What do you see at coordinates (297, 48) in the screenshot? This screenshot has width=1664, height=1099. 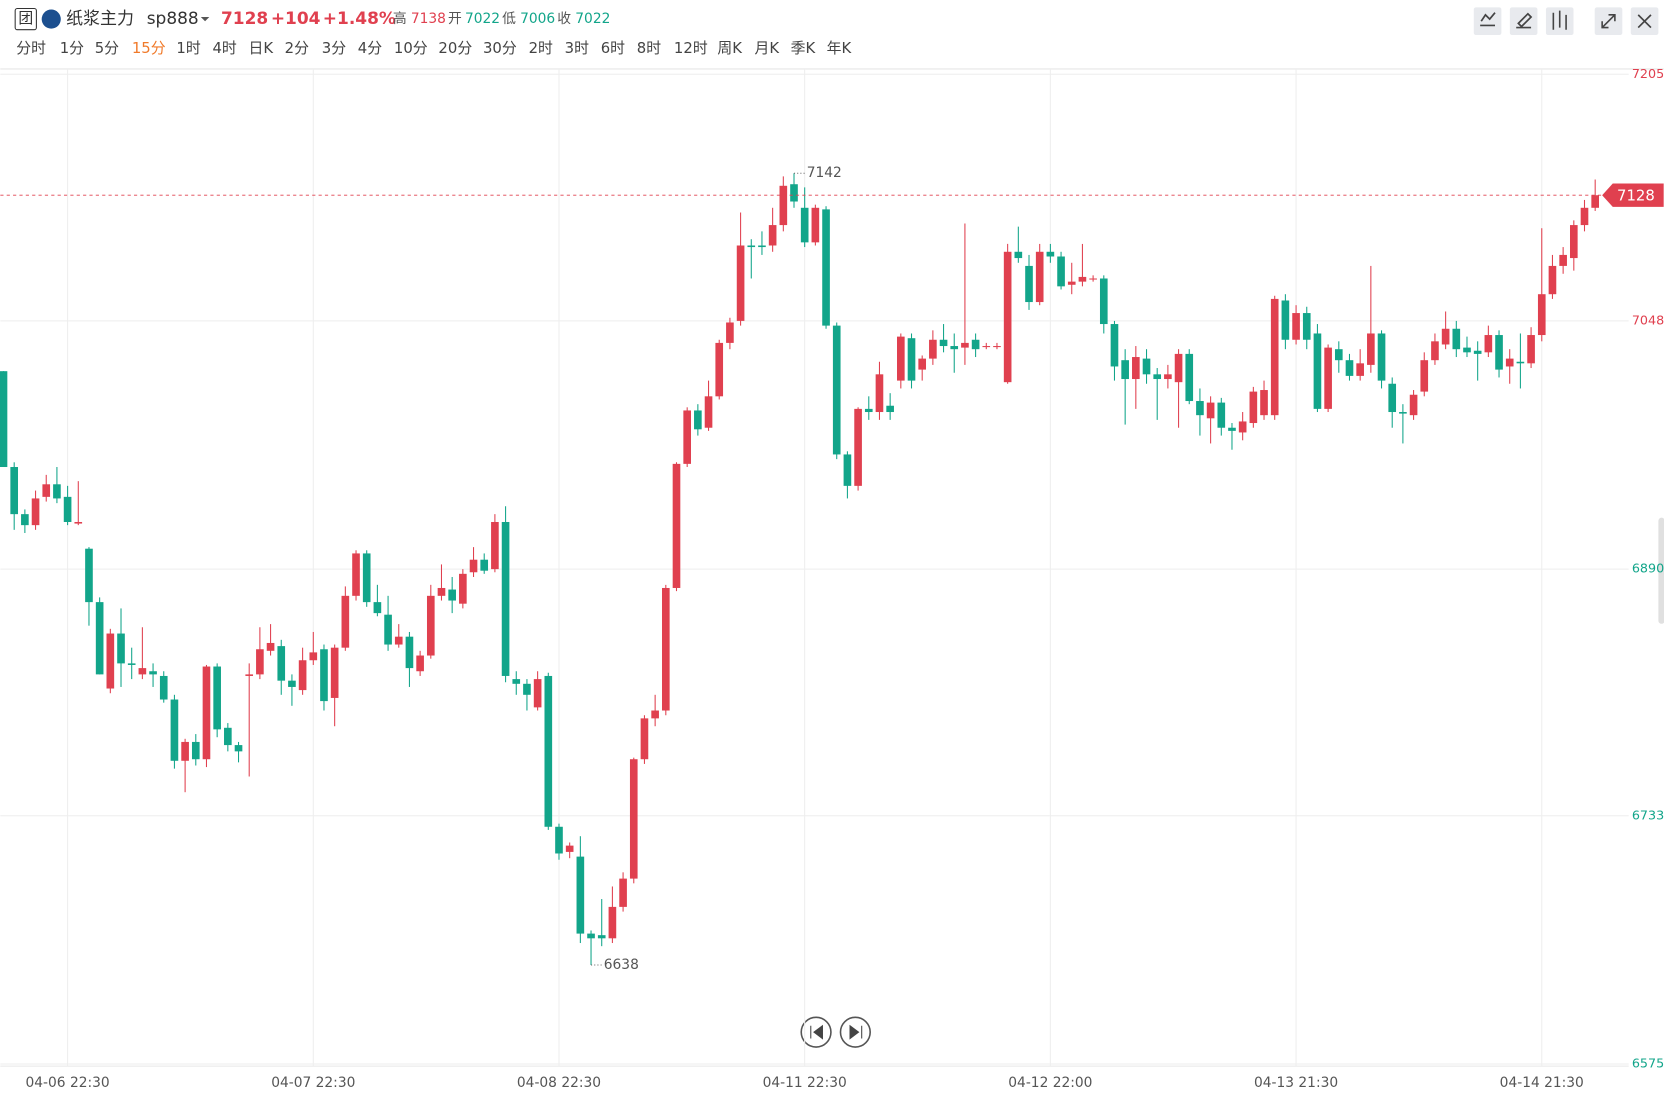 I see `period-tab: 2分` at bounding box center [297, 48].